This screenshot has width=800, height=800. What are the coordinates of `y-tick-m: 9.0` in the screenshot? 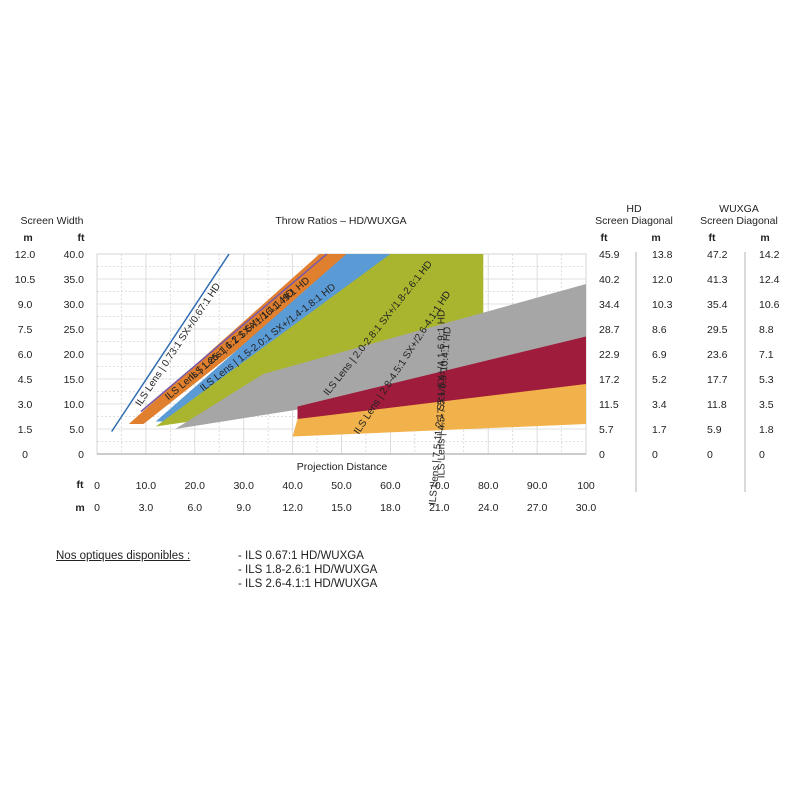 It's located at (25, 305).